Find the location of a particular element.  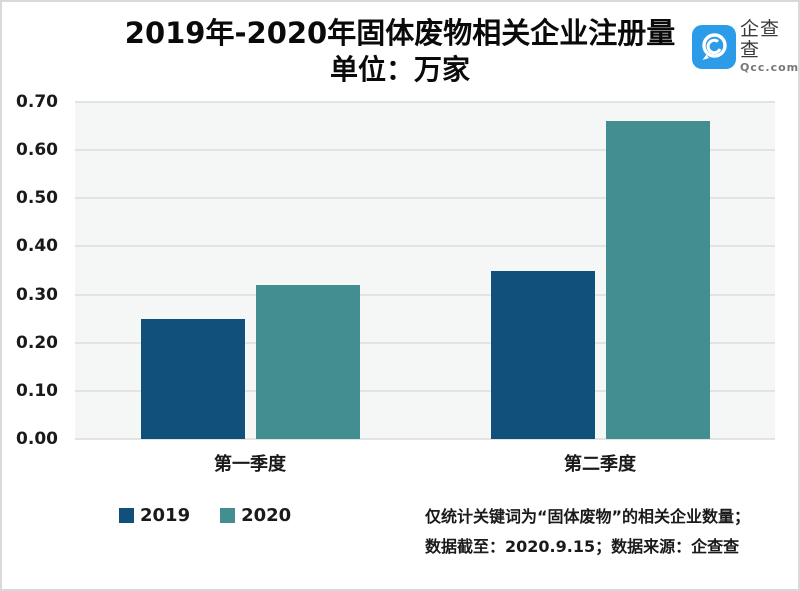

qcc-logo: 企查查 Qcc.com is located at coordinates (745, 46).